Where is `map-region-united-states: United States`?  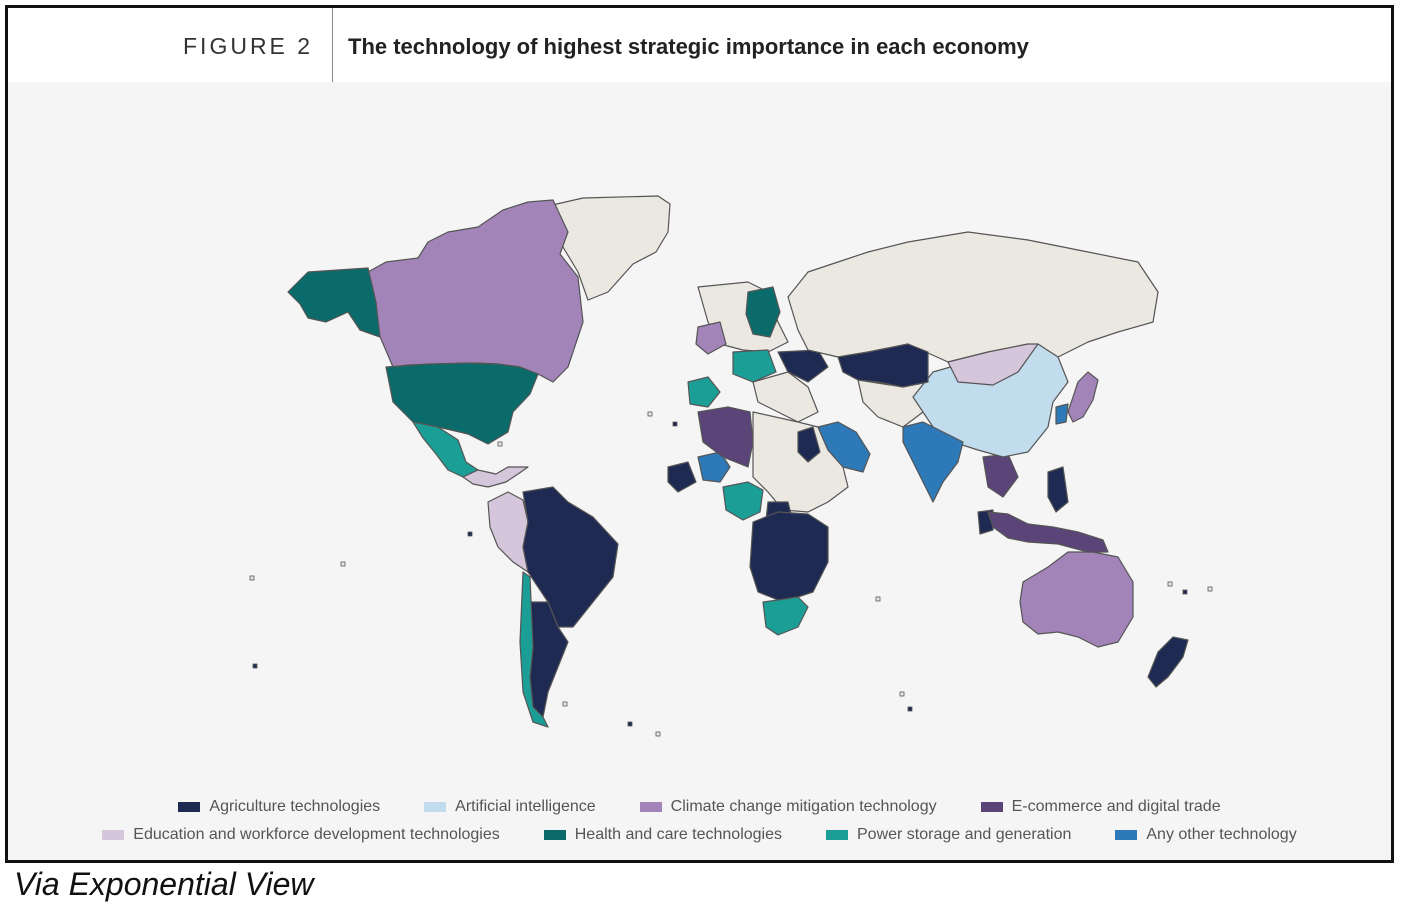 map-region-united-states: United States is located at coordinates (462, 403).